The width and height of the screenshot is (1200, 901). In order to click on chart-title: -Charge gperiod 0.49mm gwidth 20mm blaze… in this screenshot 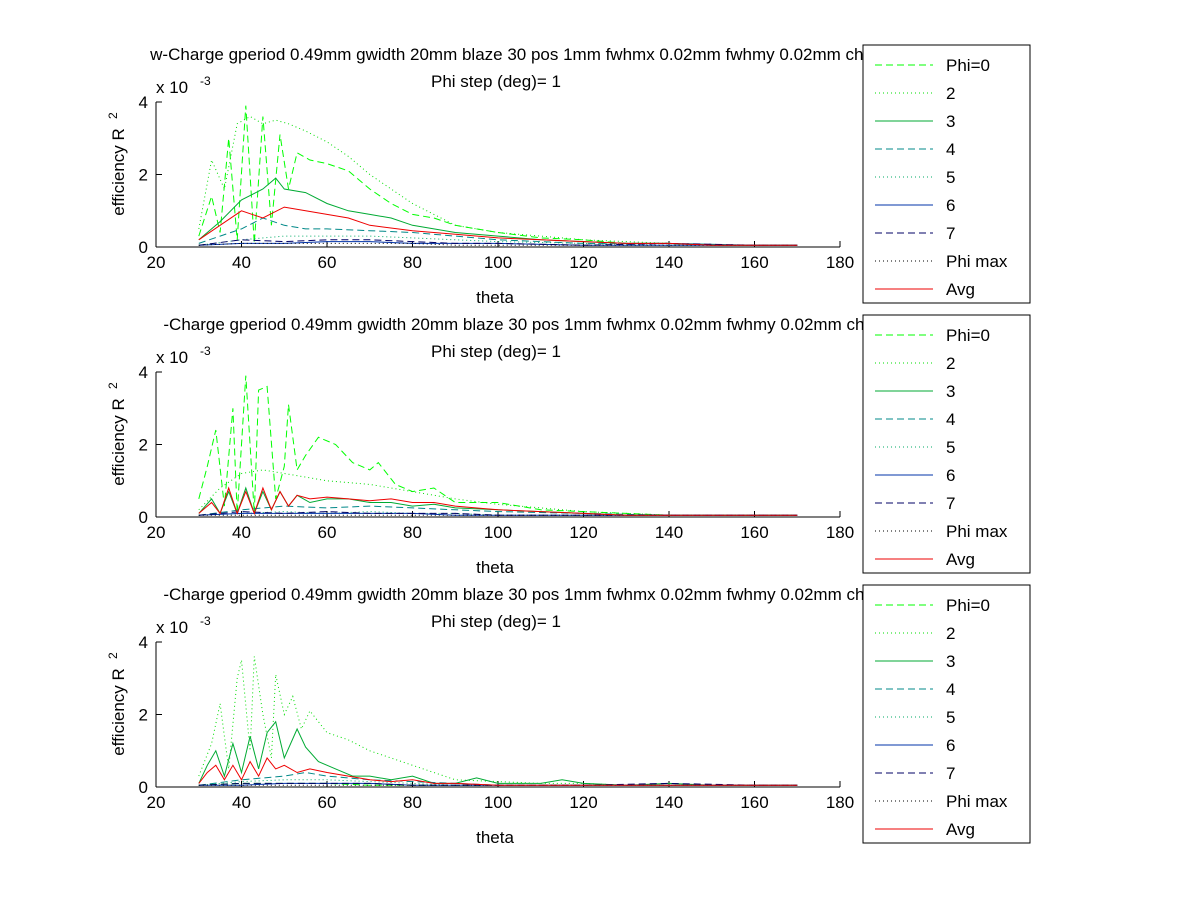, I will do `click(589, 324)`.